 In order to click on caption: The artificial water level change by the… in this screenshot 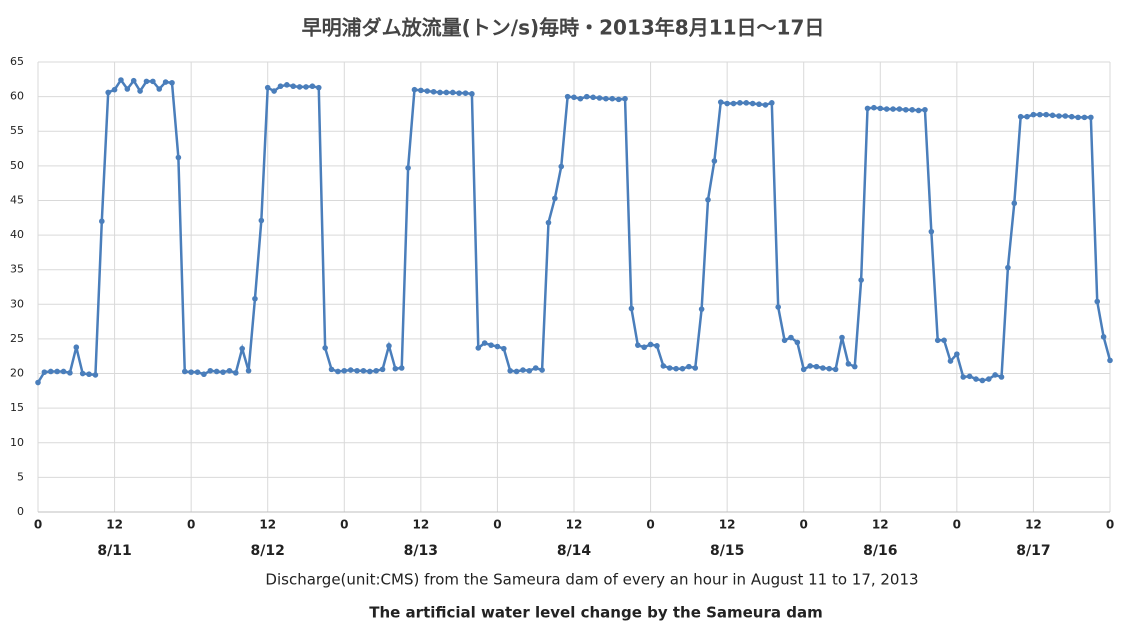, I will do `click(595, 613)`.